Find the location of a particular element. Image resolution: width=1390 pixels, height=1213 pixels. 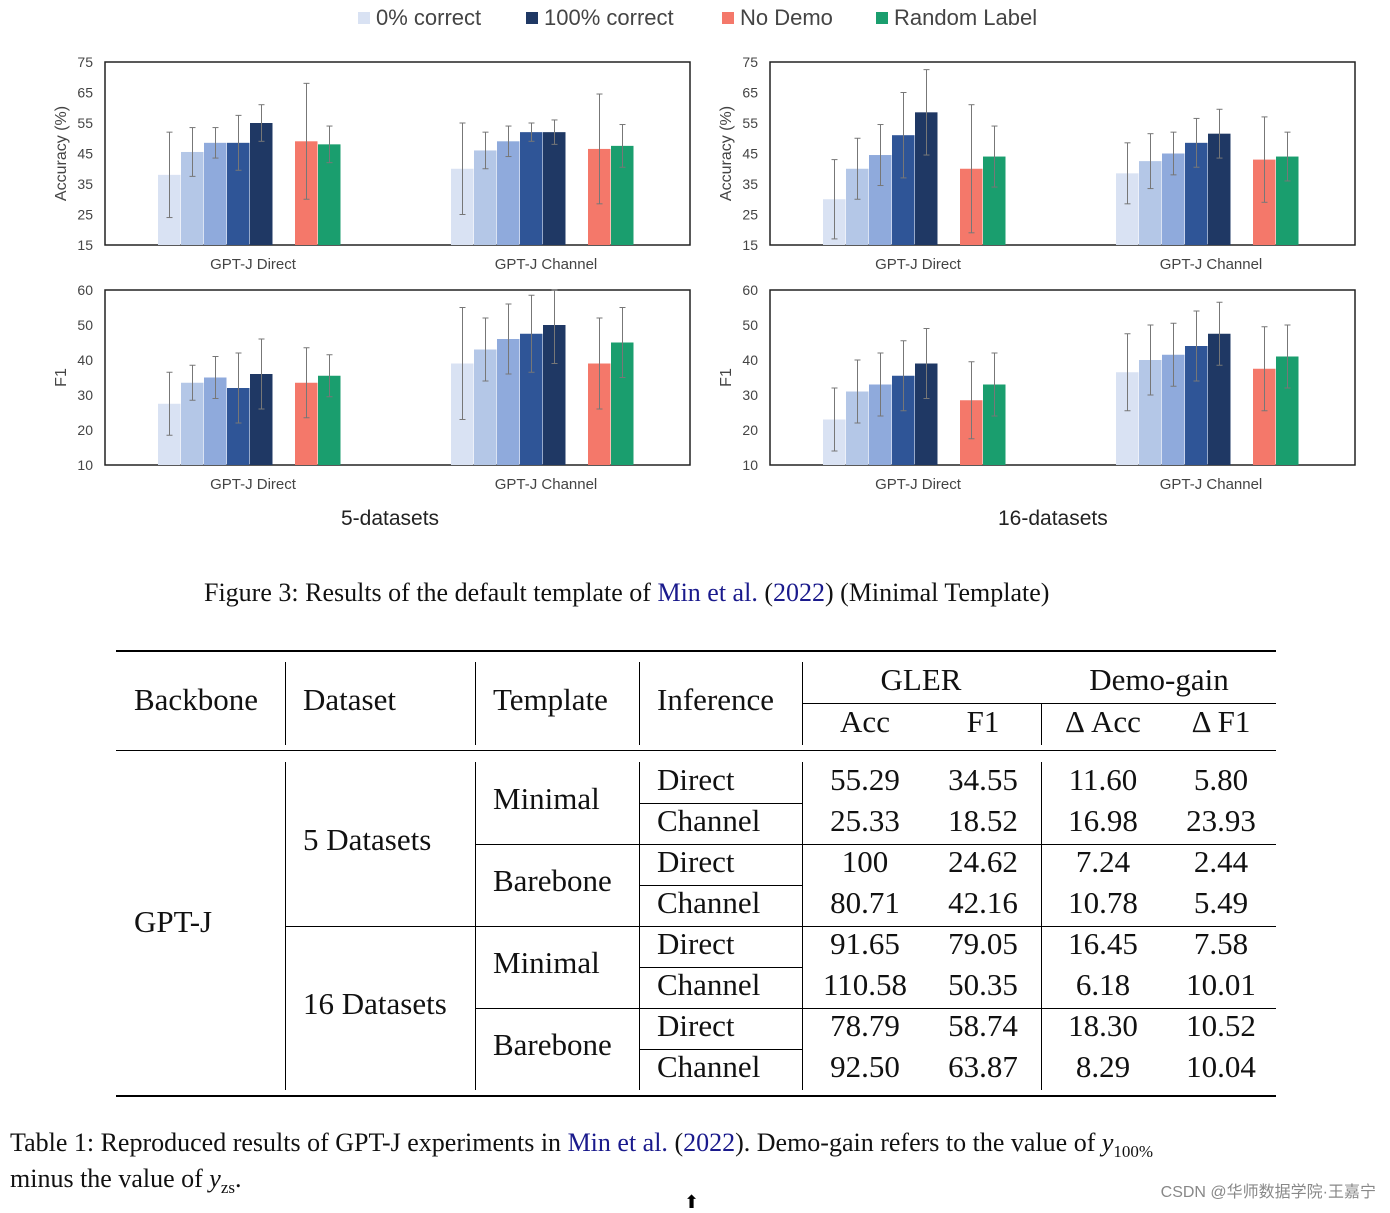

y-axis-label: Accuracy (%) is located at coordinates (726, 153).